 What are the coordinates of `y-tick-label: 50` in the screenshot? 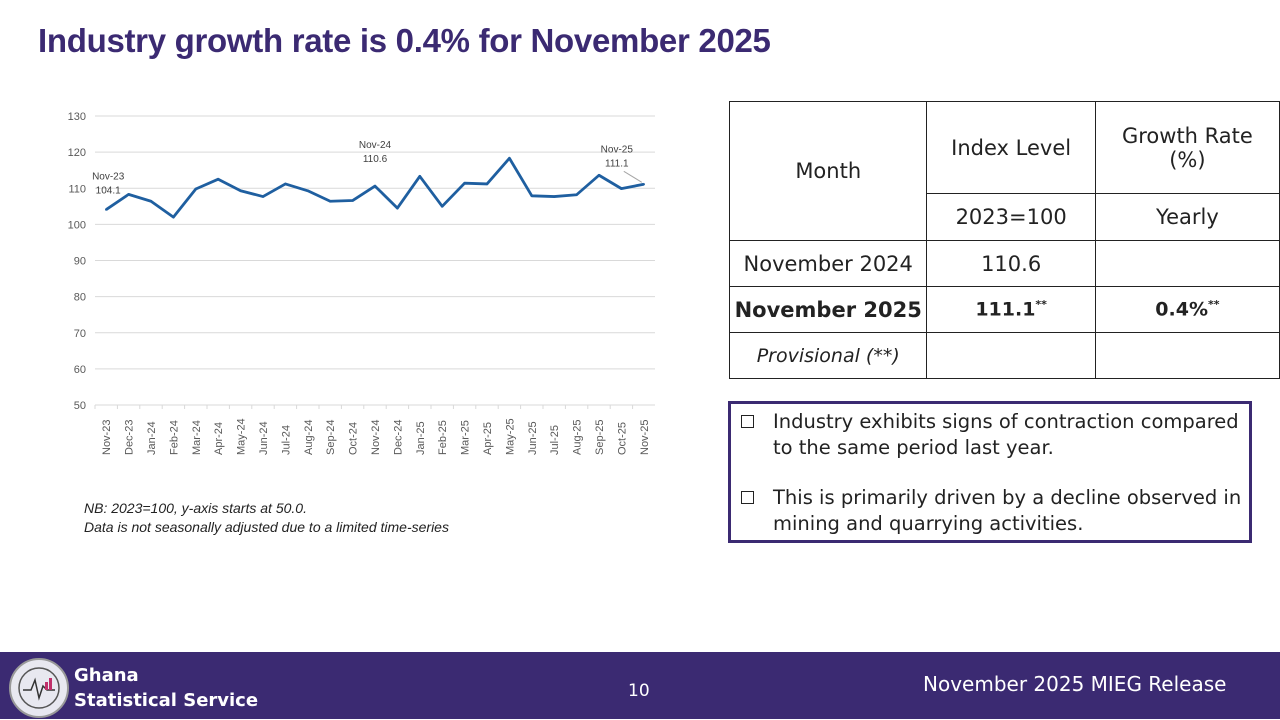 It's located at (80, 406).